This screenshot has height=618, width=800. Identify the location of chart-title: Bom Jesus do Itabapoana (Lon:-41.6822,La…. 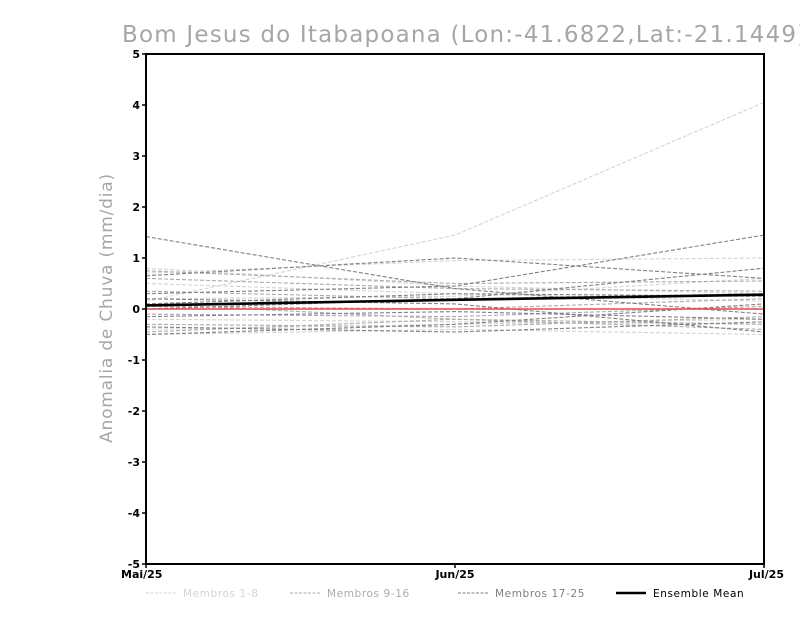
(461, 35).